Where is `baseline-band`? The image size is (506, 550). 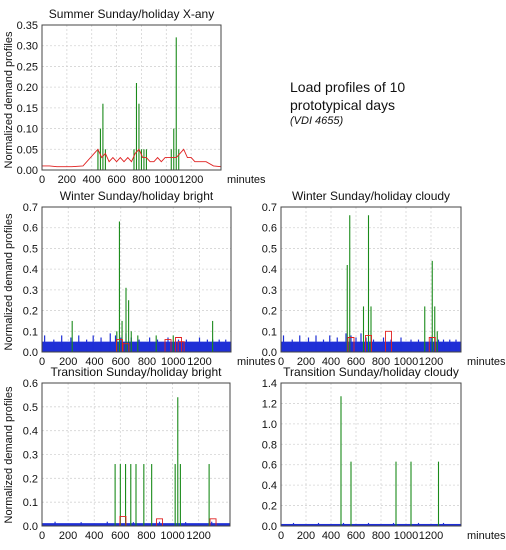 baseline-band is located at coordinates (136, 346).